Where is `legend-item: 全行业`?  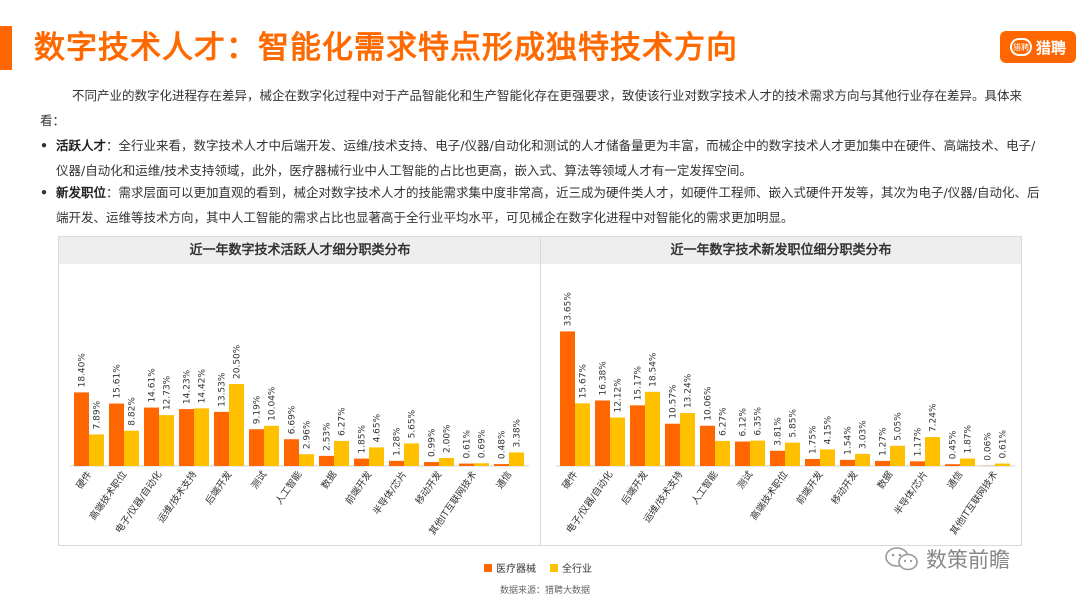
legend-item: 全行业 is located at coordinates (571, 567).